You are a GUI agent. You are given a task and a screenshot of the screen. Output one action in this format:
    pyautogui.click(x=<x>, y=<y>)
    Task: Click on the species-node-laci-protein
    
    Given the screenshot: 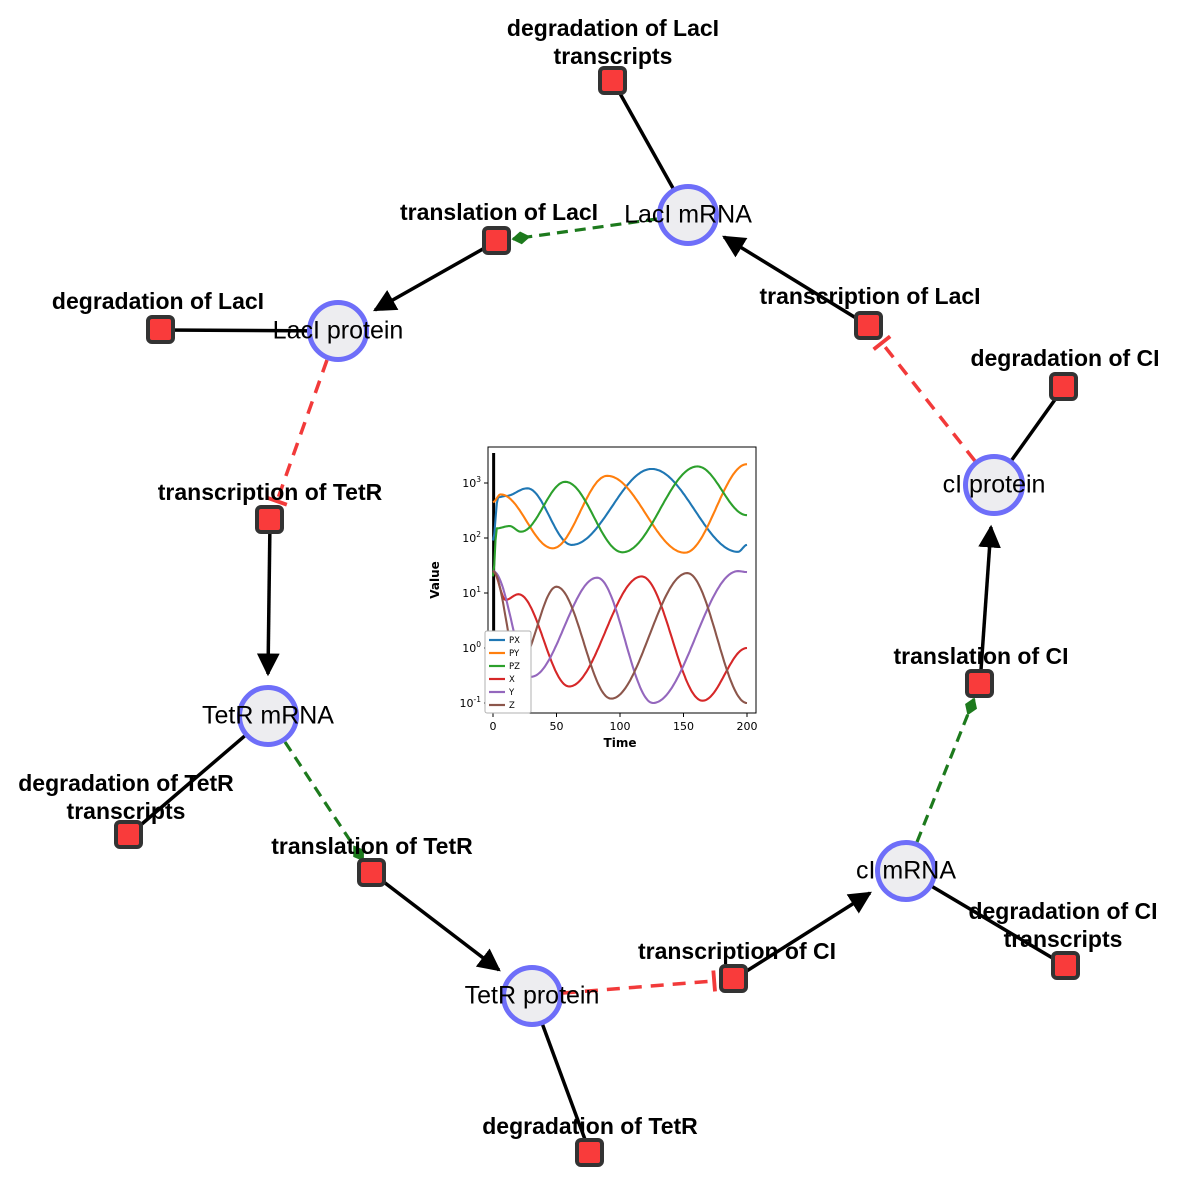 What is the action you would take?
    pyautogui.click(x=338, y=331)
    